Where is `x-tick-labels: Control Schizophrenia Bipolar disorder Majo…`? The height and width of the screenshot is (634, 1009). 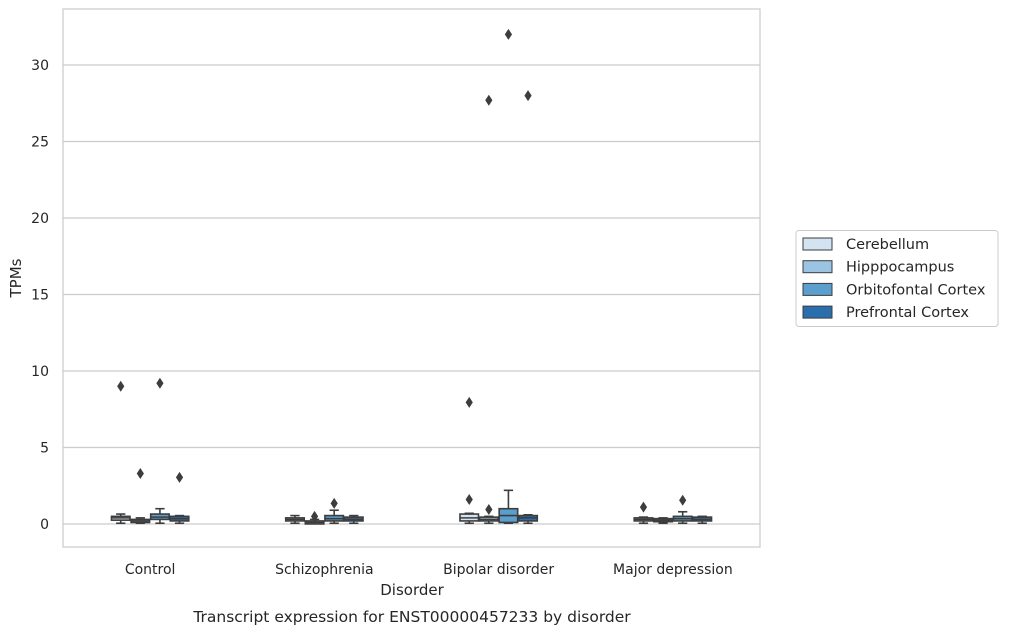
x-tick-labels: Control Schizophrenia Bipolar disorder Majo… is located at coordinates (429, 570).